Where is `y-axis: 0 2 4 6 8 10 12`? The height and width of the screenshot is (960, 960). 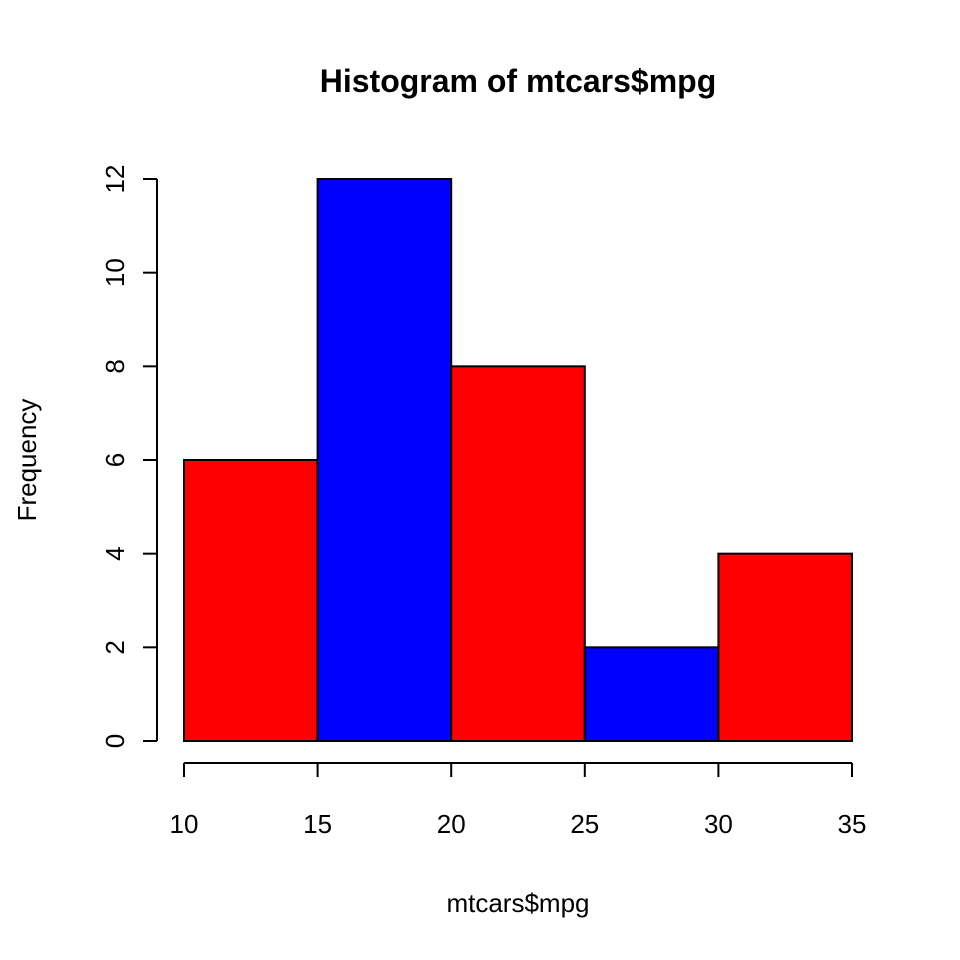 y-axis: 0 2 4 6 8 10 12 is located at coordinates (129, 456).